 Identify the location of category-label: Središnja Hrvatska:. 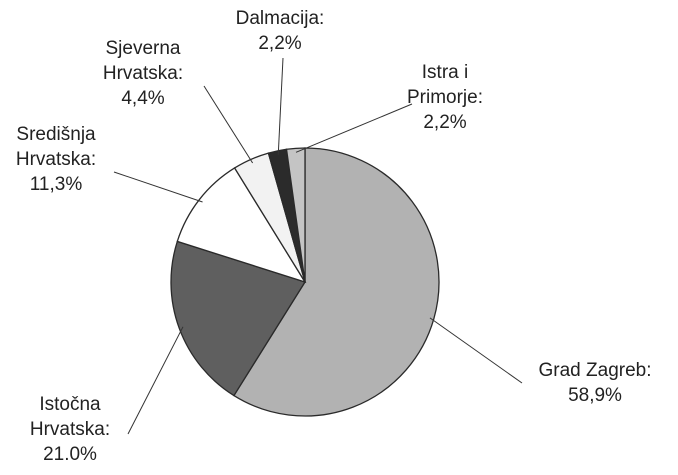
(56, 147).